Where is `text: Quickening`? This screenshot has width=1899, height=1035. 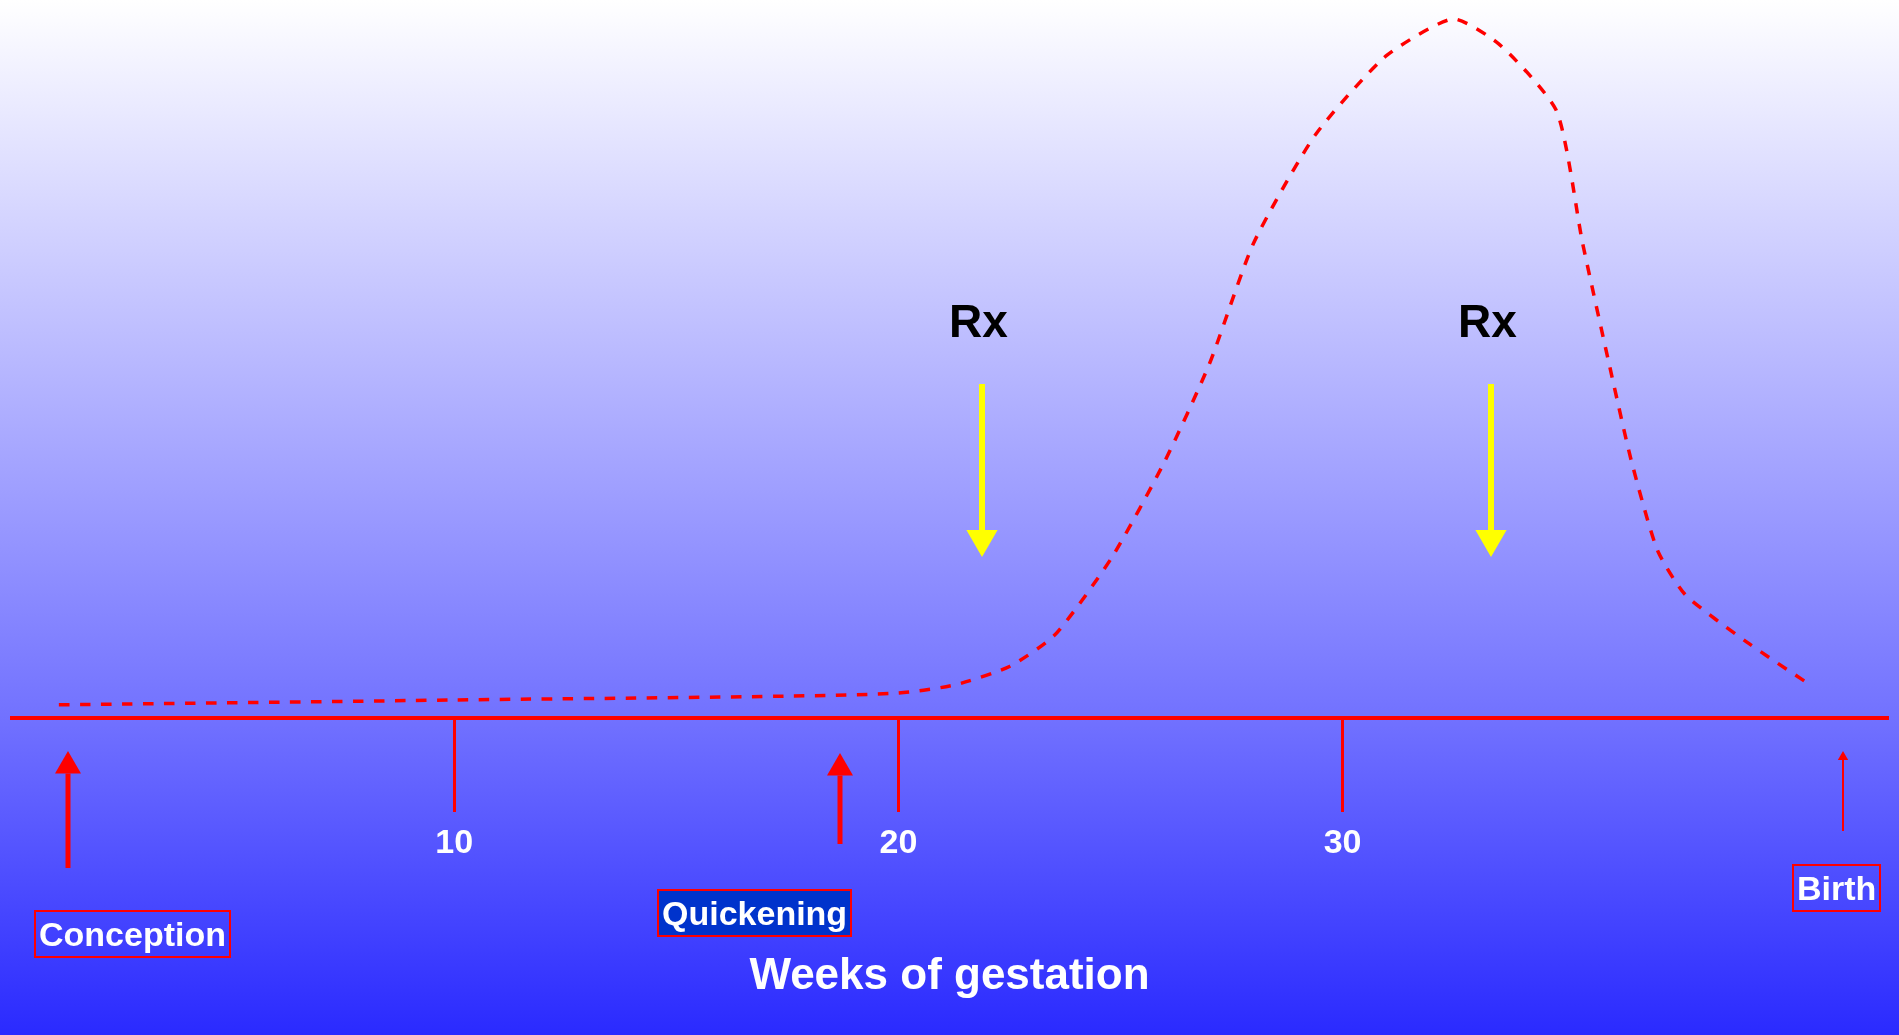
text: Quickening is located at coordinates (755, 913).